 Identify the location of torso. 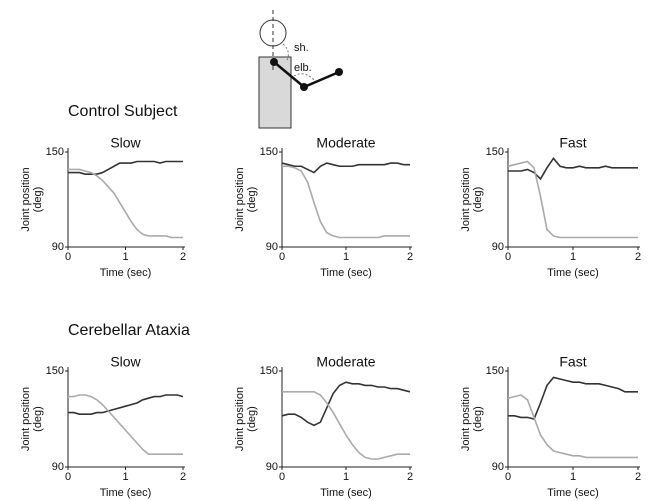
(275, 92).